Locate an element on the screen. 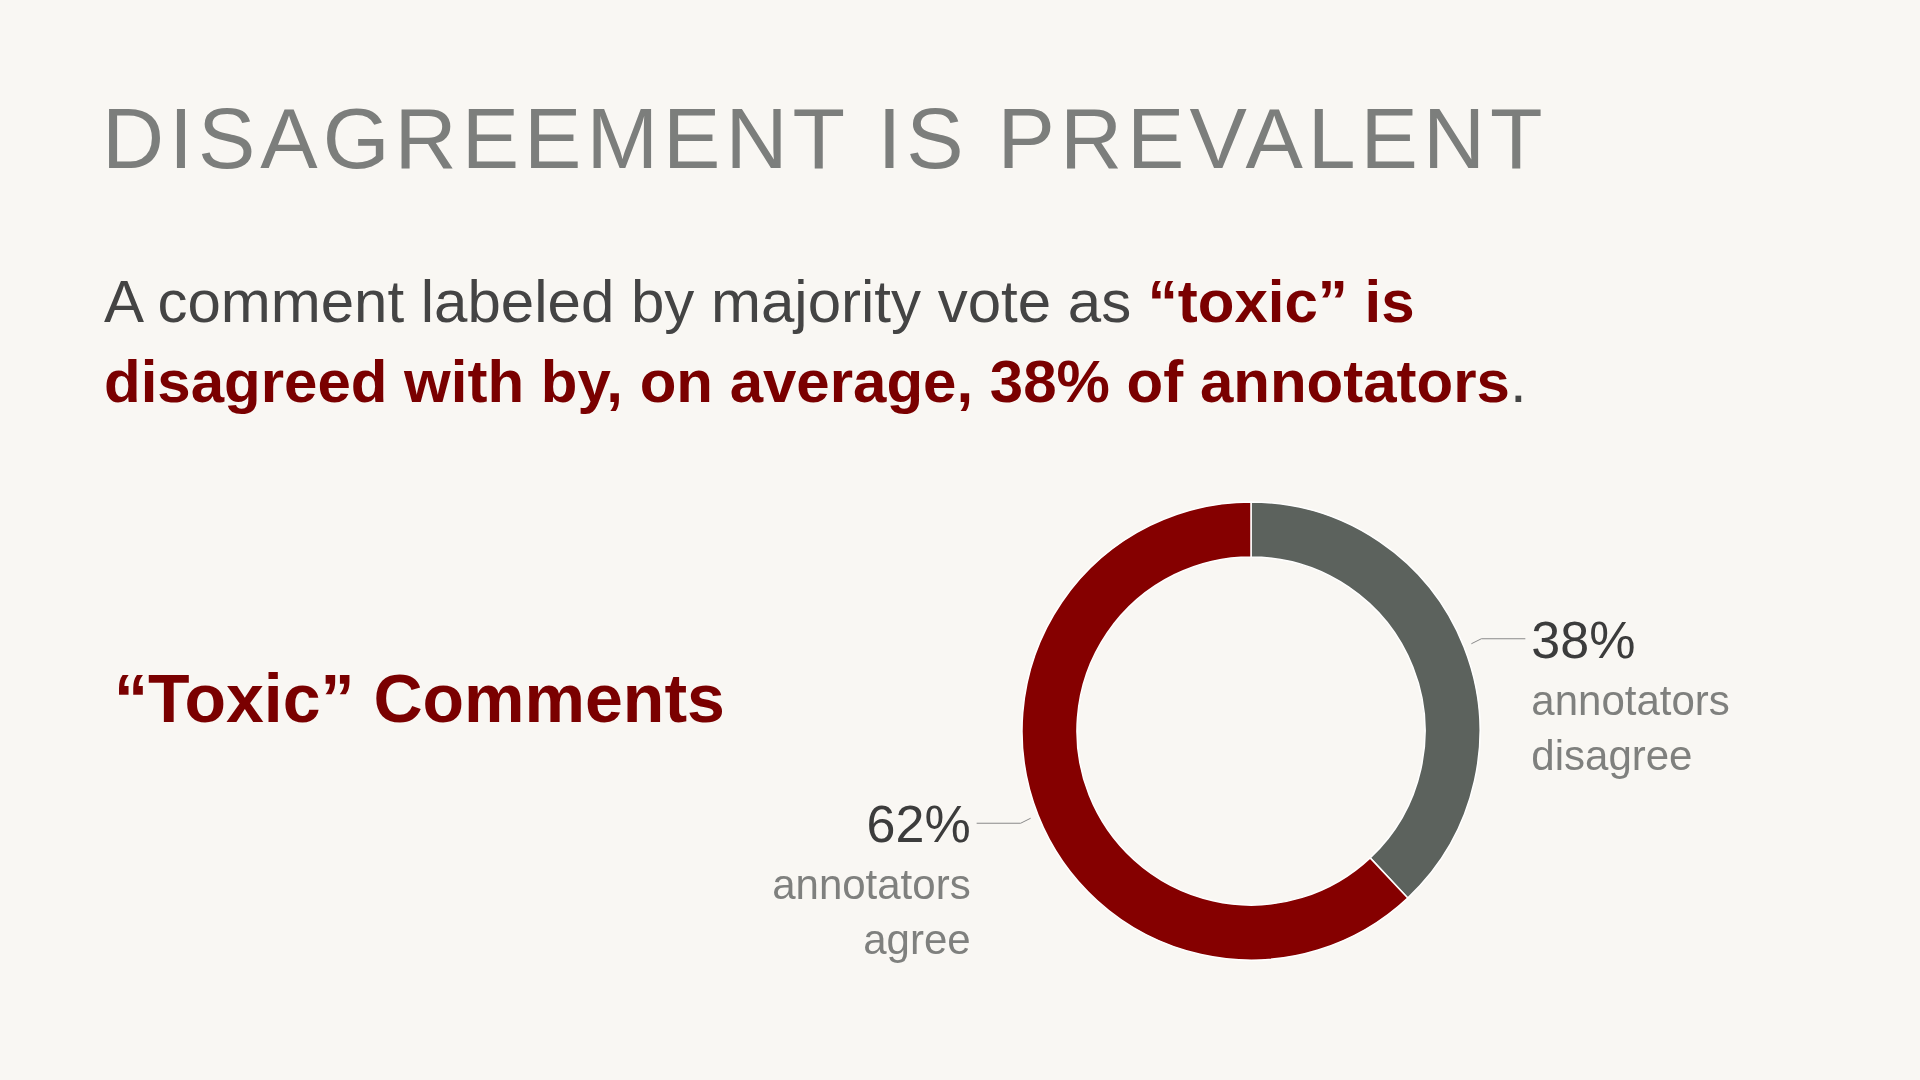 This screenshot has height=1080, width=1920. data-label: 38% is located at coordinates (1583, 639).